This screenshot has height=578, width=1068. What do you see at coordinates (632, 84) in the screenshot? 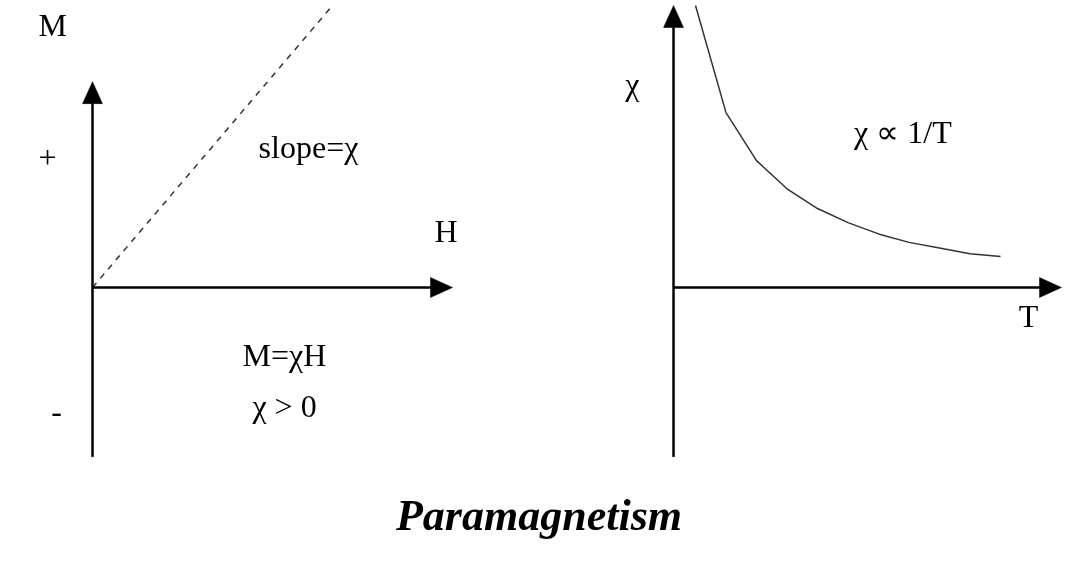
I see `y-axis-title: χ` at bounding box center [632, 84].